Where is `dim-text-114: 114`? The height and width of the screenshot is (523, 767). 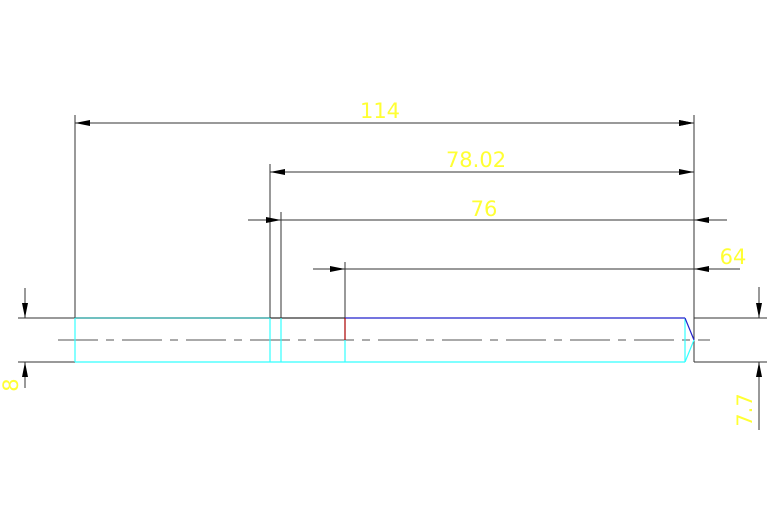 dim-text-114: 114 is located at coordinates (380, 111).